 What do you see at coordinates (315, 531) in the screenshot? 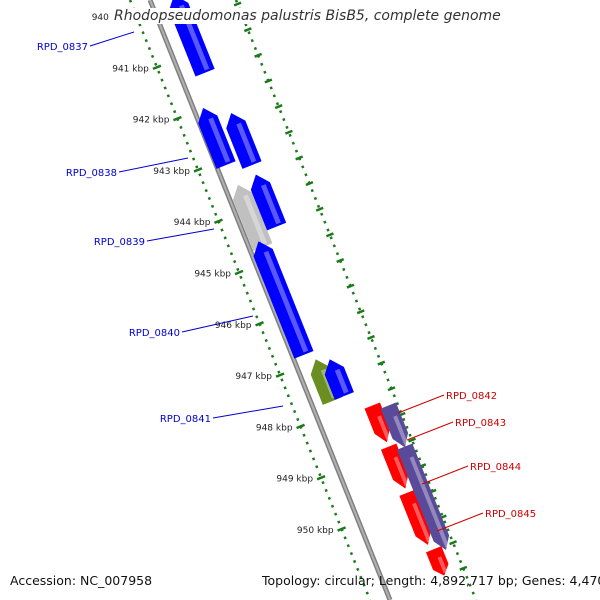
I see `ruler-tick-label: 950 kbp` at bounding box center [315, 531].